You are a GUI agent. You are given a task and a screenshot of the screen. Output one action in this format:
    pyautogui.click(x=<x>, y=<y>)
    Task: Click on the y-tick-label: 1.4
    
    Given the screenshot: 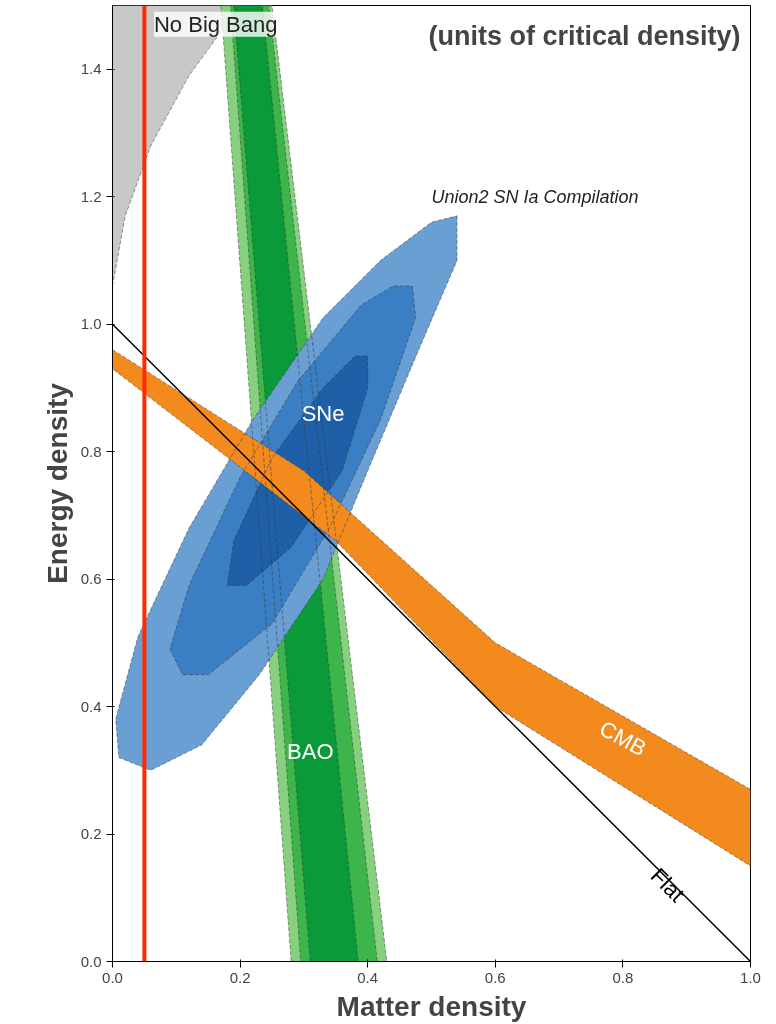 What is the action you would take?
    pyautogui.click(x=91, y=69)
    